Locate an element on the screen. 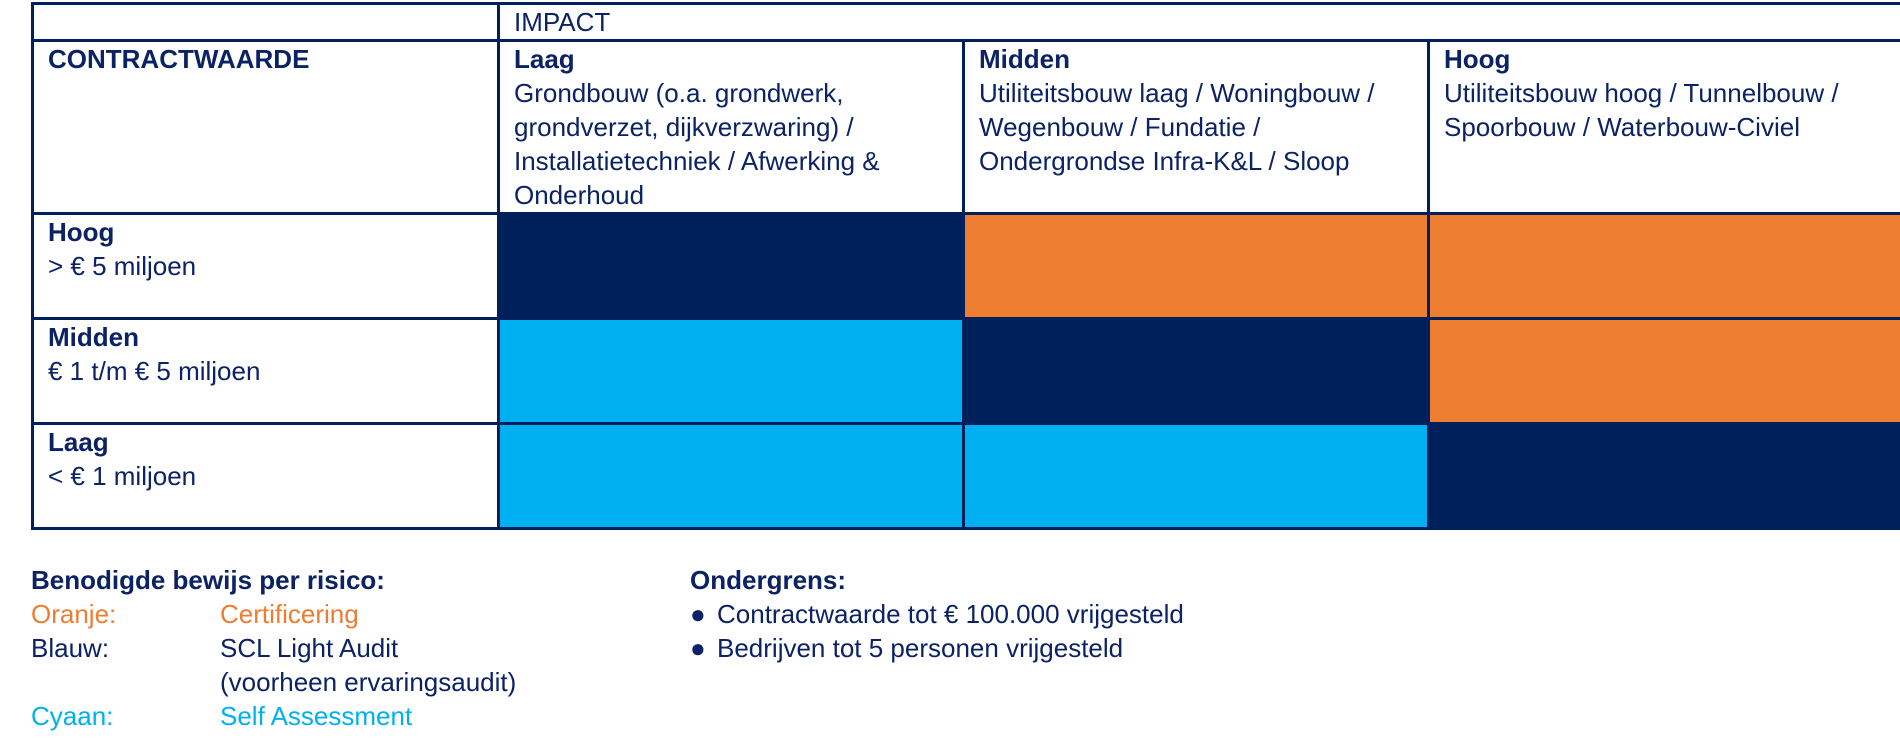 The height and width of the screenshot is (739, 1900). legend-item-oranje: Oranje: Certificering is located at coordinates (273, 614).